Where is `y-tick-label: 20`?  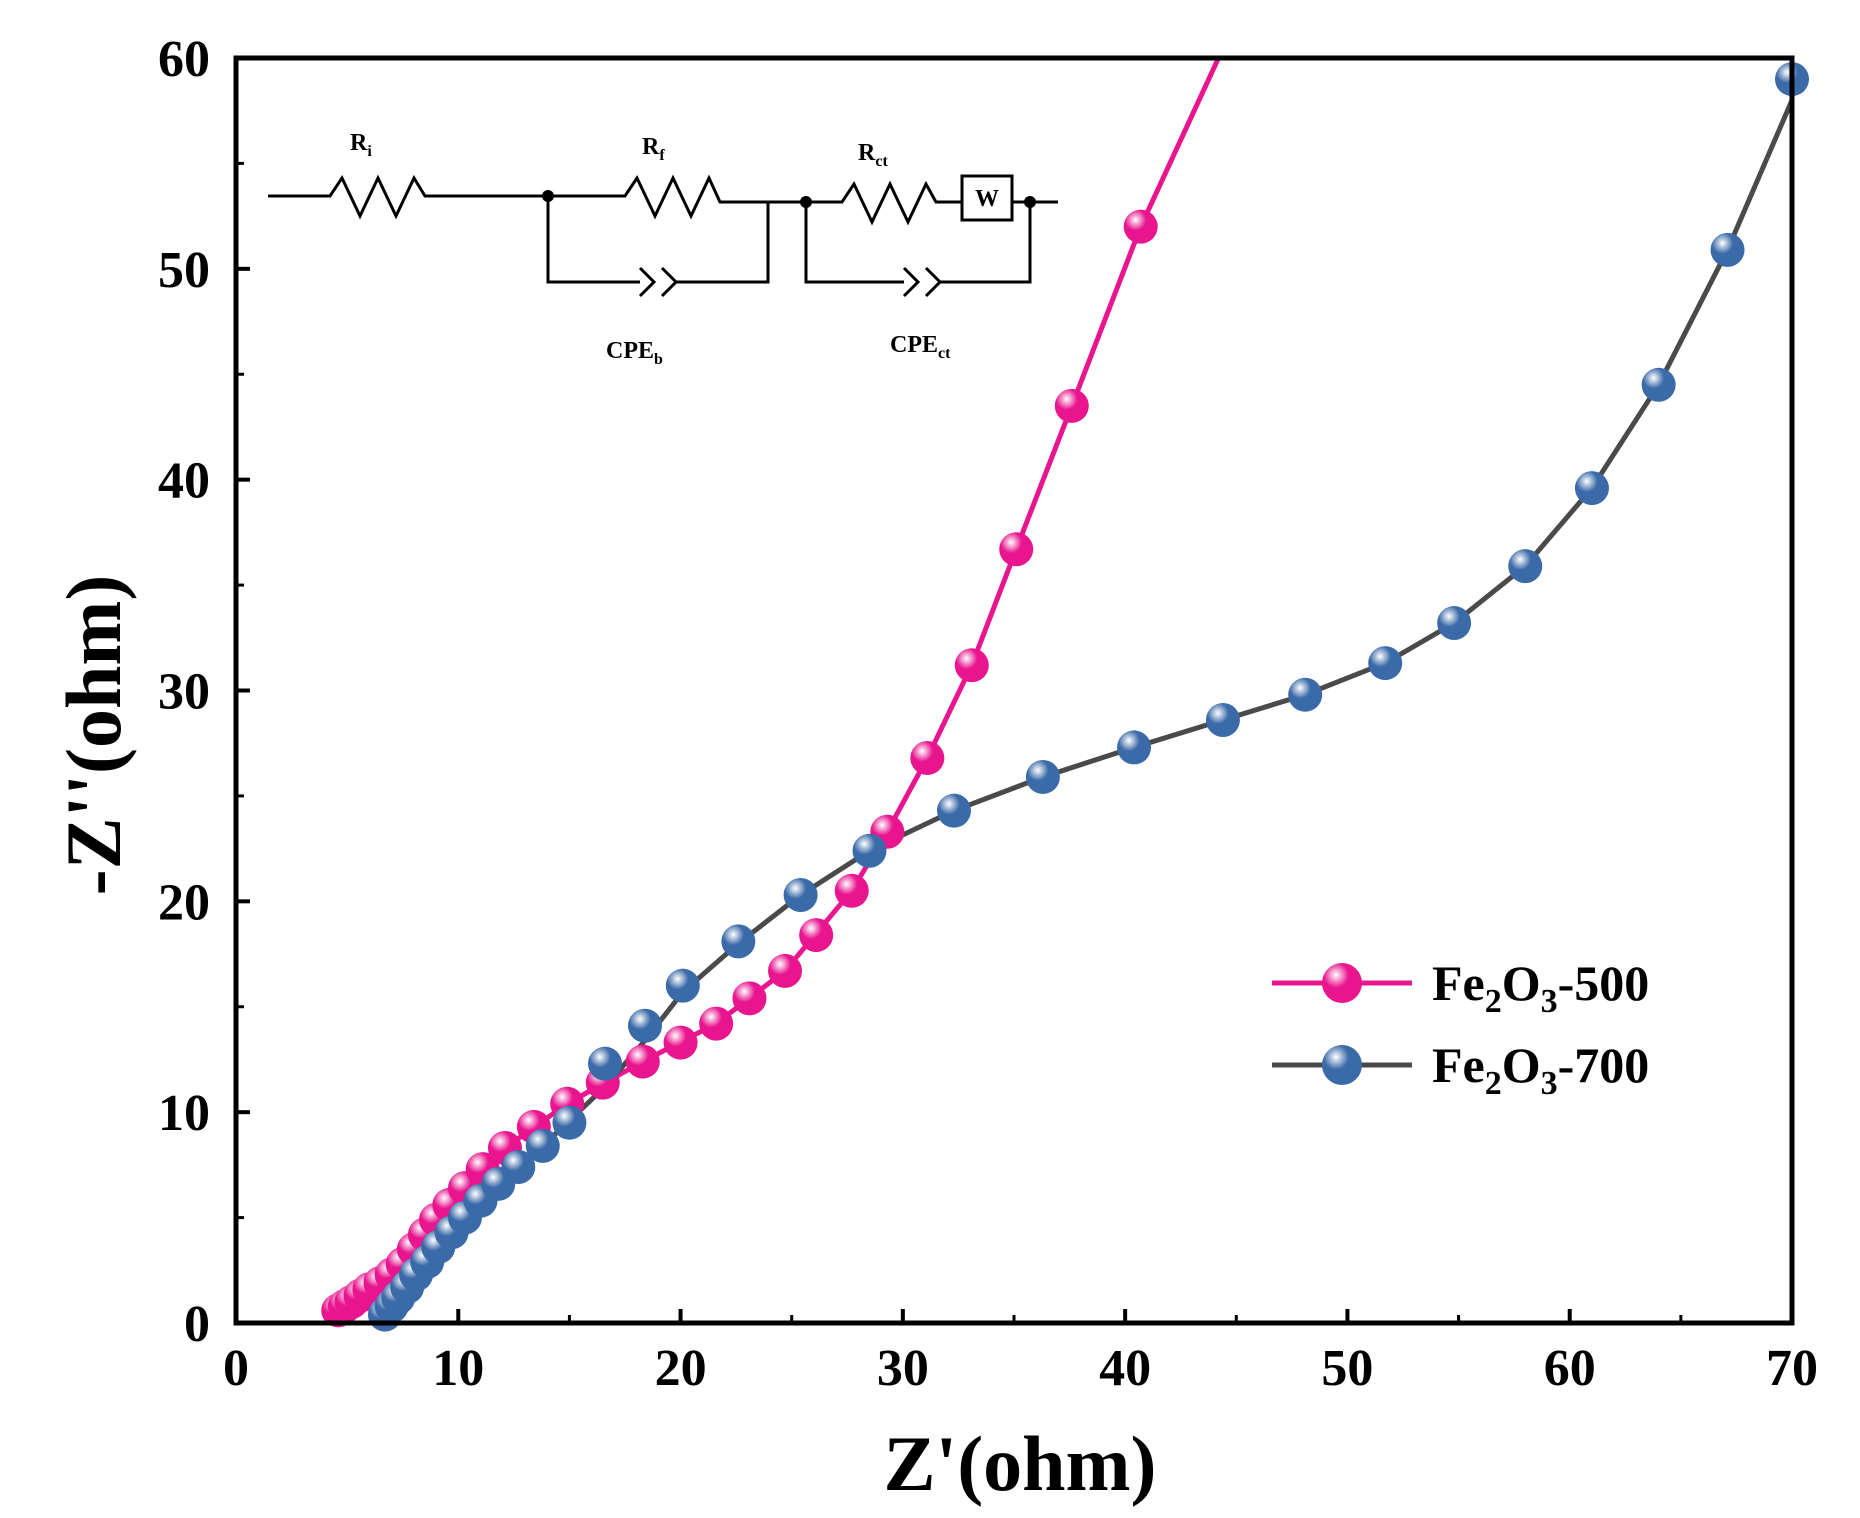 y-tick-label: 20 is located at coordinates (184, 902).